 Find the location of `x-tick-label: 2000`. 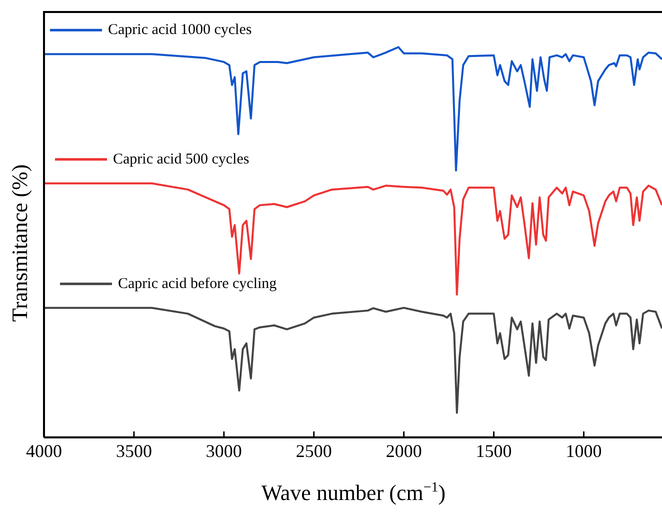

x-tick-label: 2000 is located at coordinates (404, 450).